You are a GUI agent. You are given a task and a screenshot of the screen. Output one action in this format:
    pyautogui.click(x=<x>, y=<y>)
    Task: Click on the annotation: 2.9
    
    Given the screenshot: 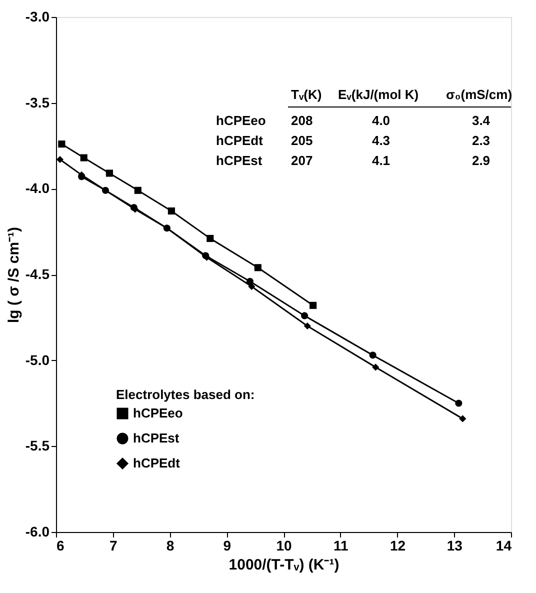 What is the action you would take?
    pyautogui.click(x=481, y=160)
    